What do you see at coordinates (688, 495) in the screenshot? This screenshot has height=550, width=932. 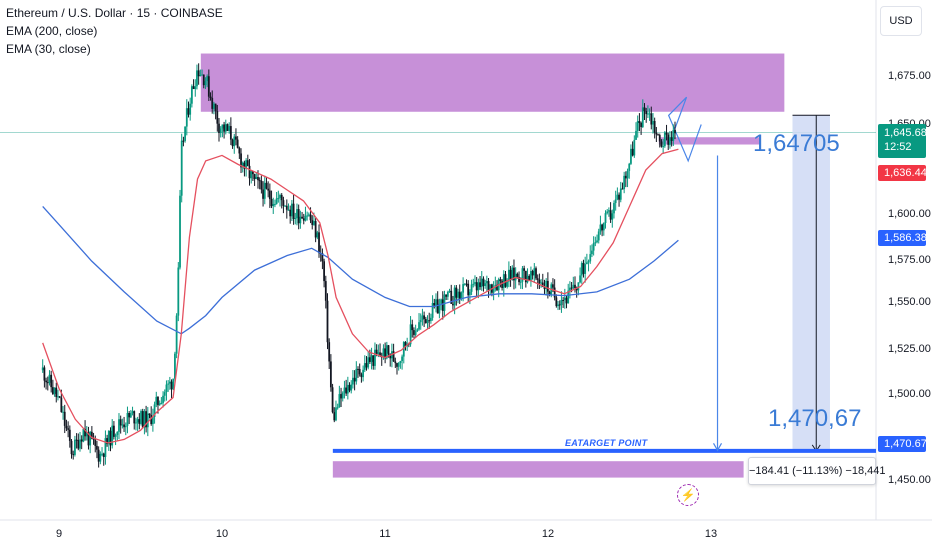 I see `lightning-icon: ⚡` at bounding box center [688, 495].